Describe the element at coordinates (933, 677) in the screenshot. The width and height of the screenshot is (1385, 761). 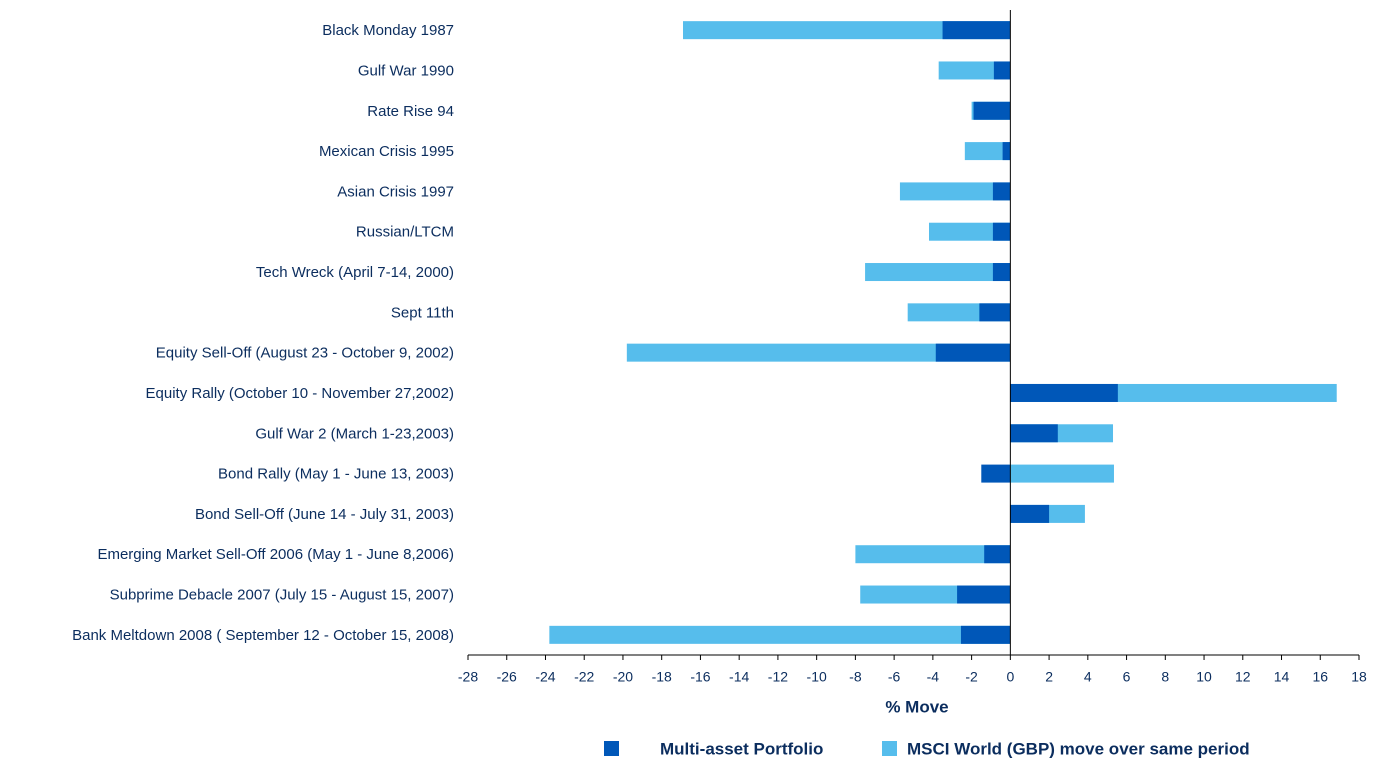
I see `x-tick-label: -4` at that location.